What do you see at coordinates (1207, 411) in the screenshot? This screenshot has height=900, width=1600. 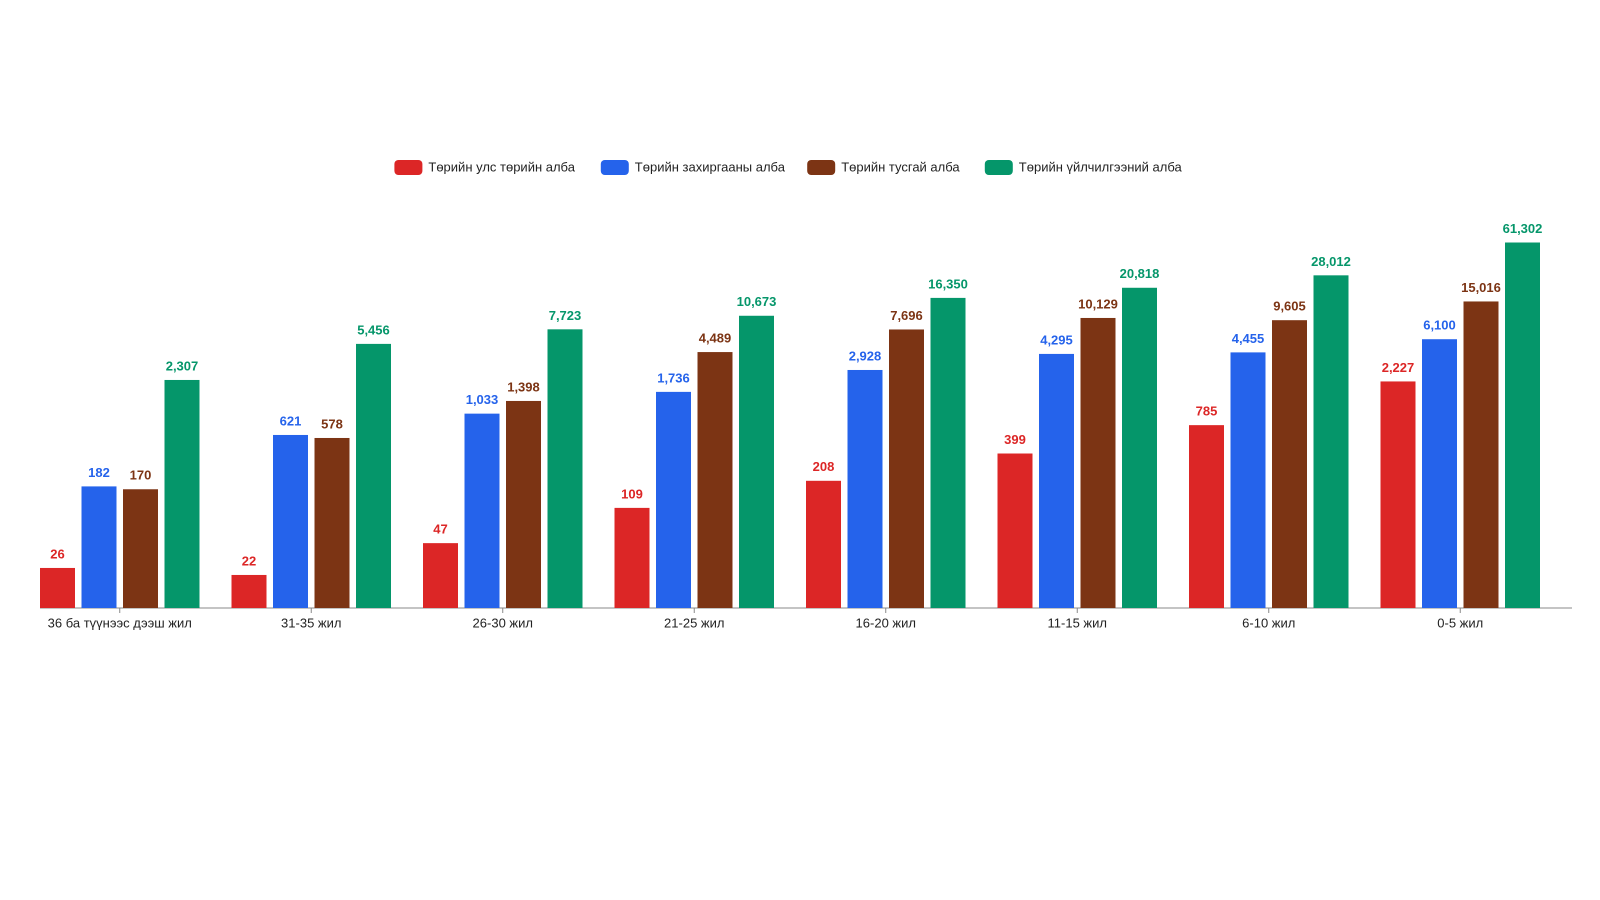 I see `value-label: 785` at bounding box center [1207, 411].